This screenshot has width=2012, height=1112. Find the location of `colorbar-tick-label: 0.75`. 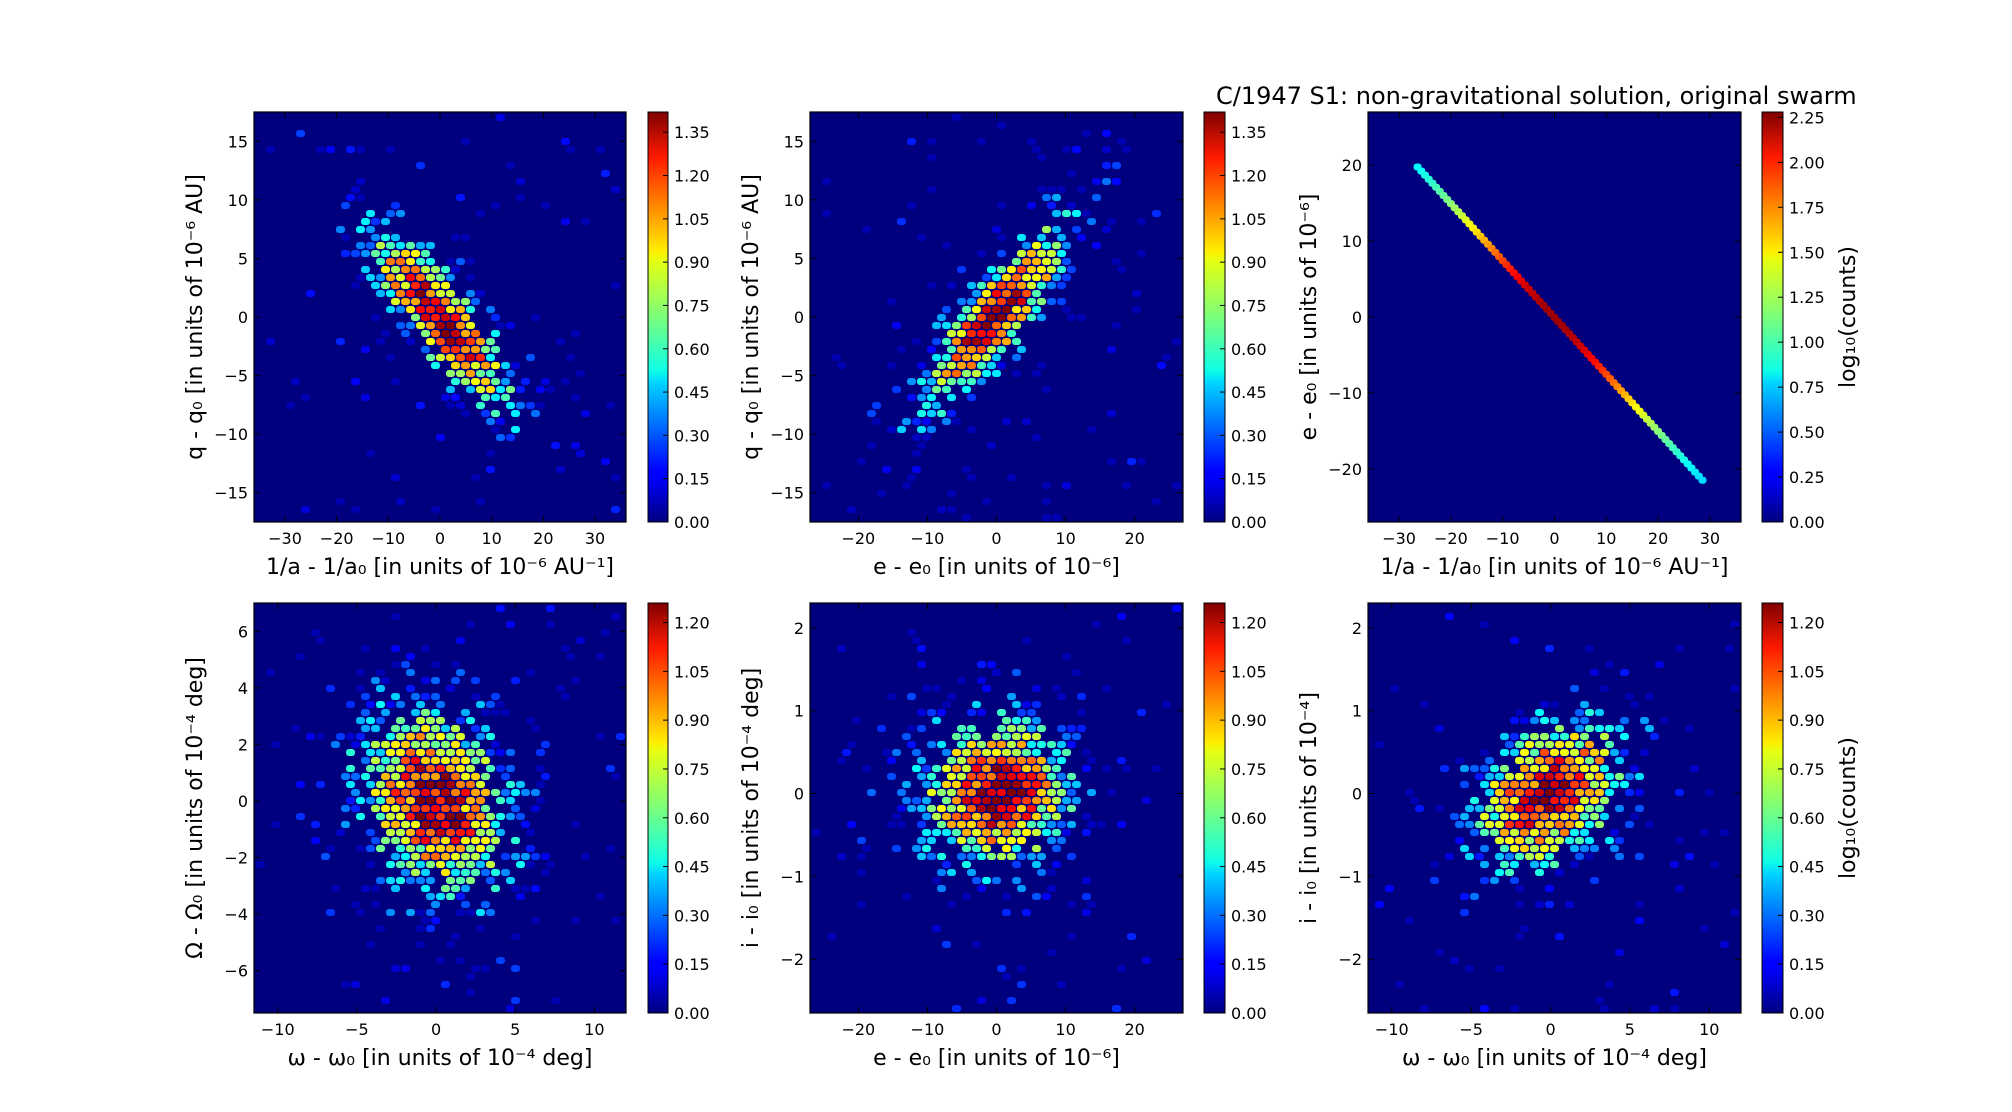

colorbar-tick-label: 0.75 is located at coordinates (1249, 769).